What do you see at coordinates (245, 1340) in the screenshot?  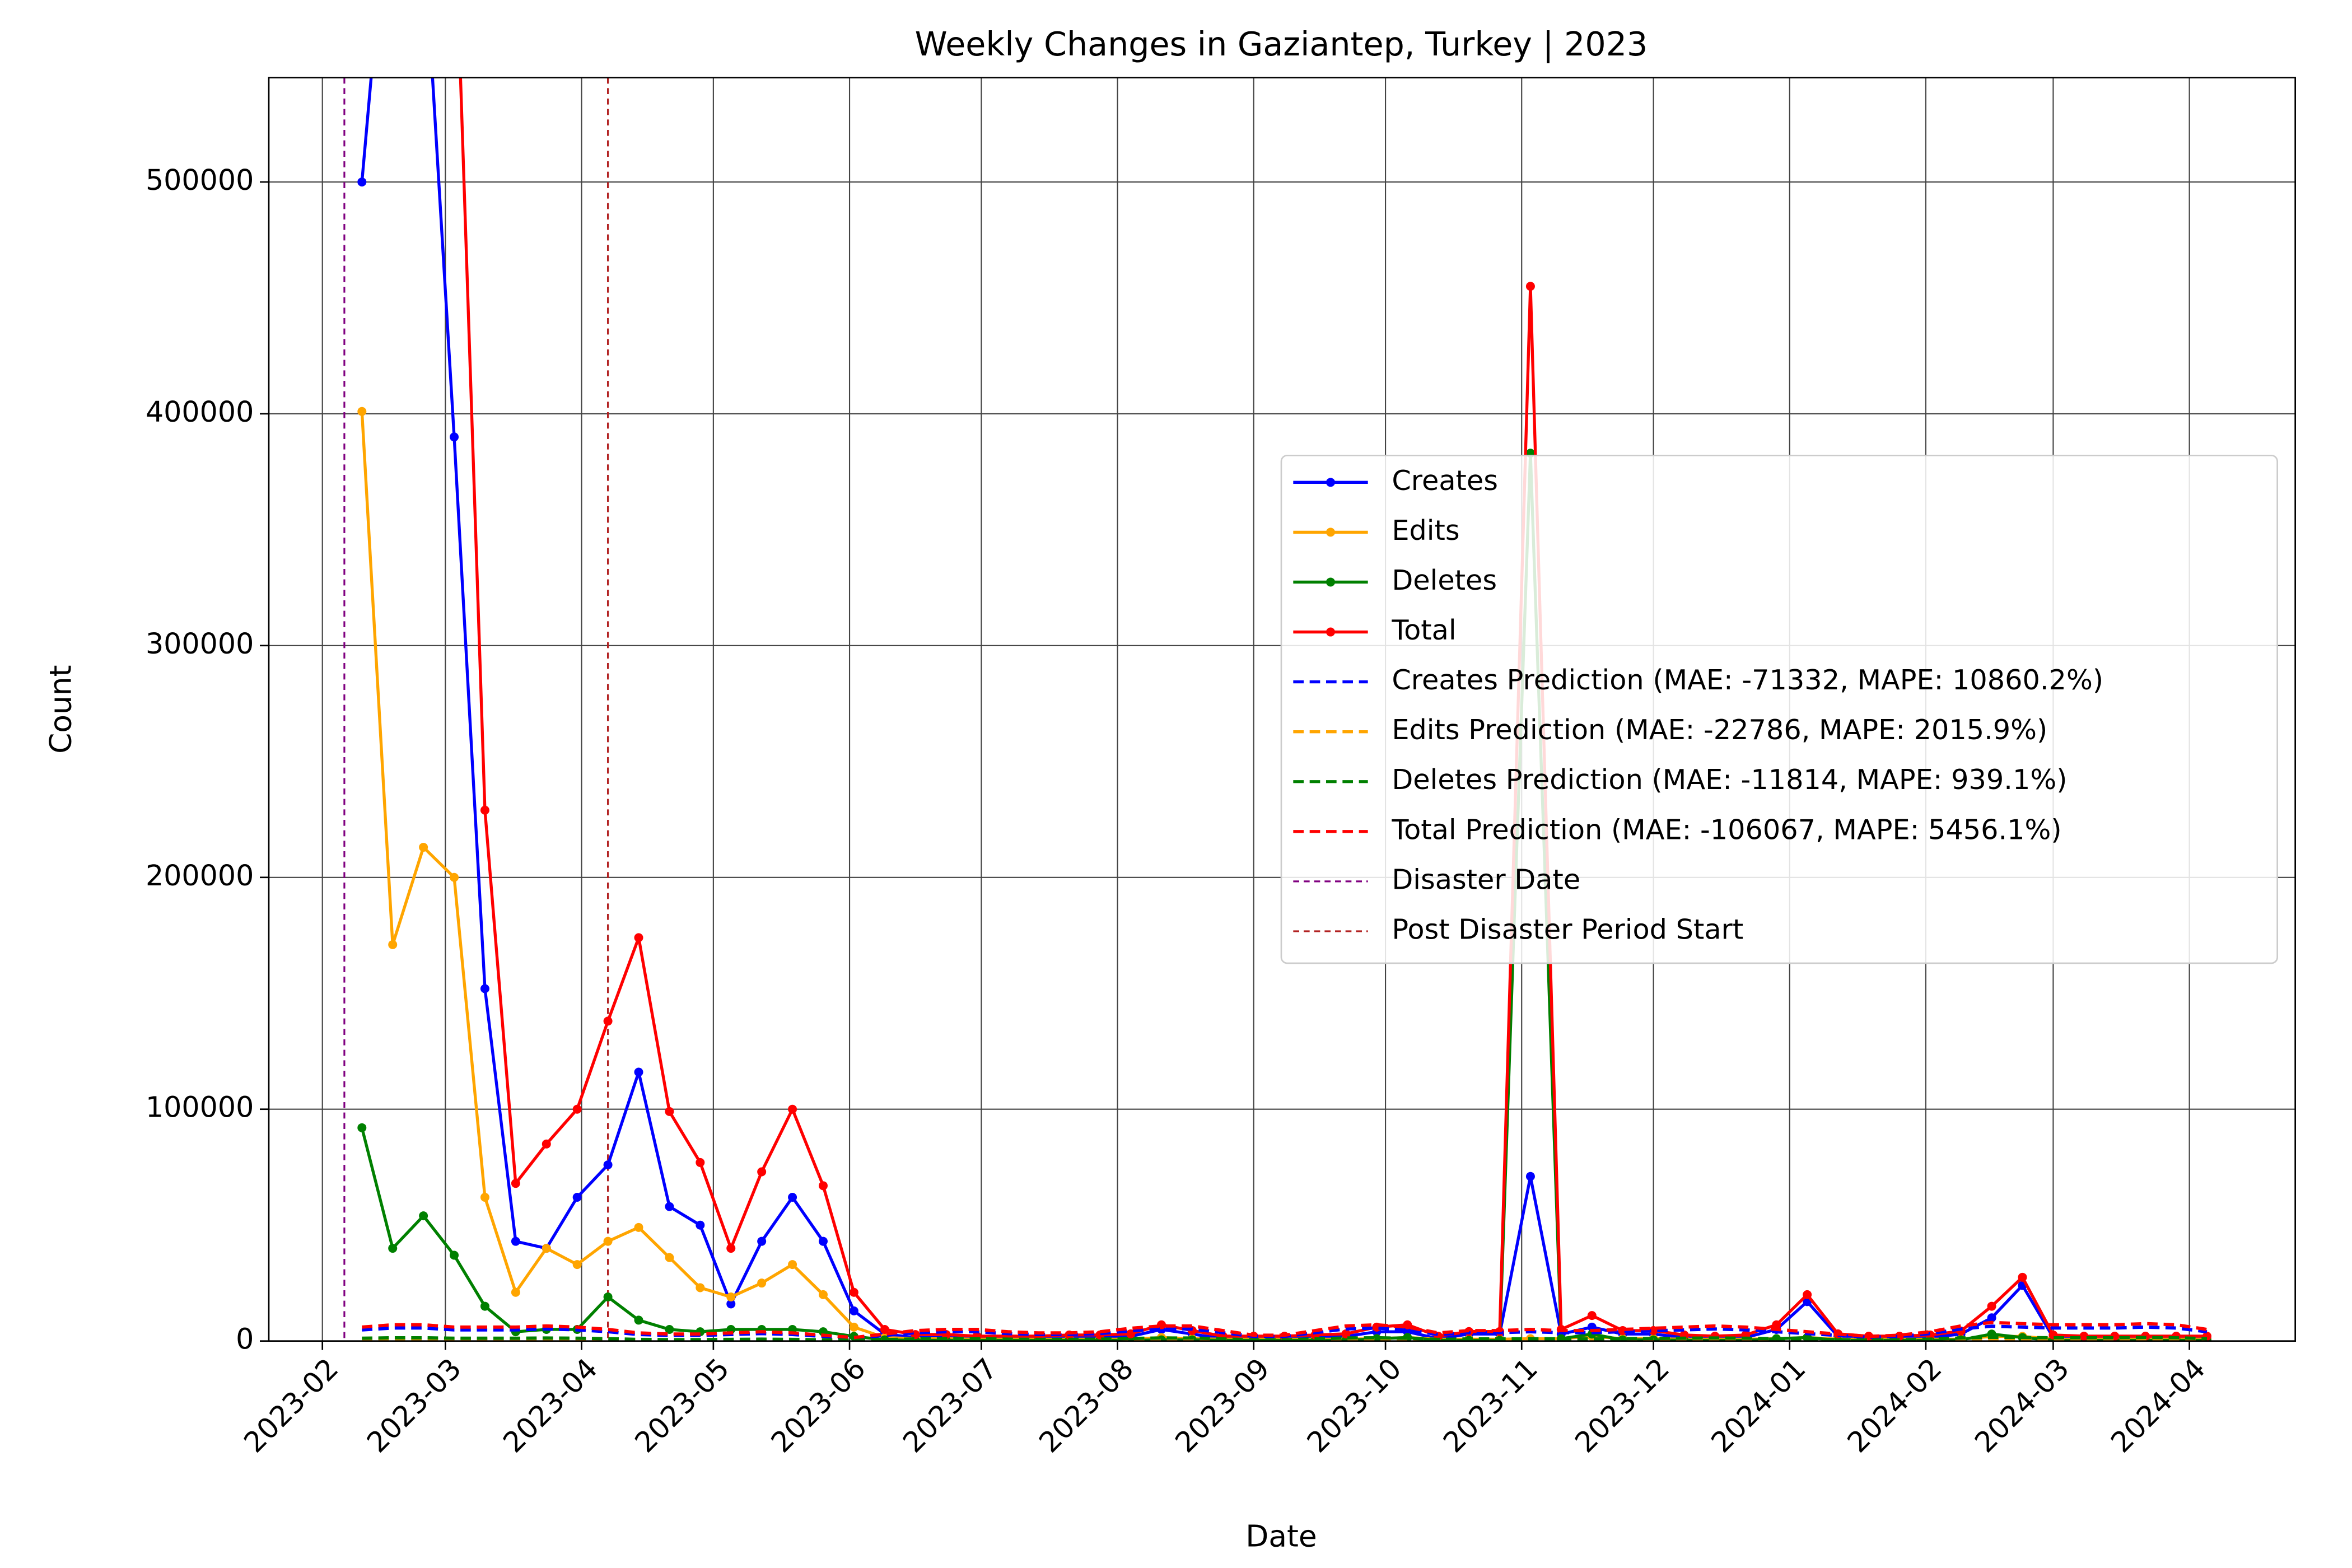 I see `y-tick-label: 0` at bounding box center [245, 1340].